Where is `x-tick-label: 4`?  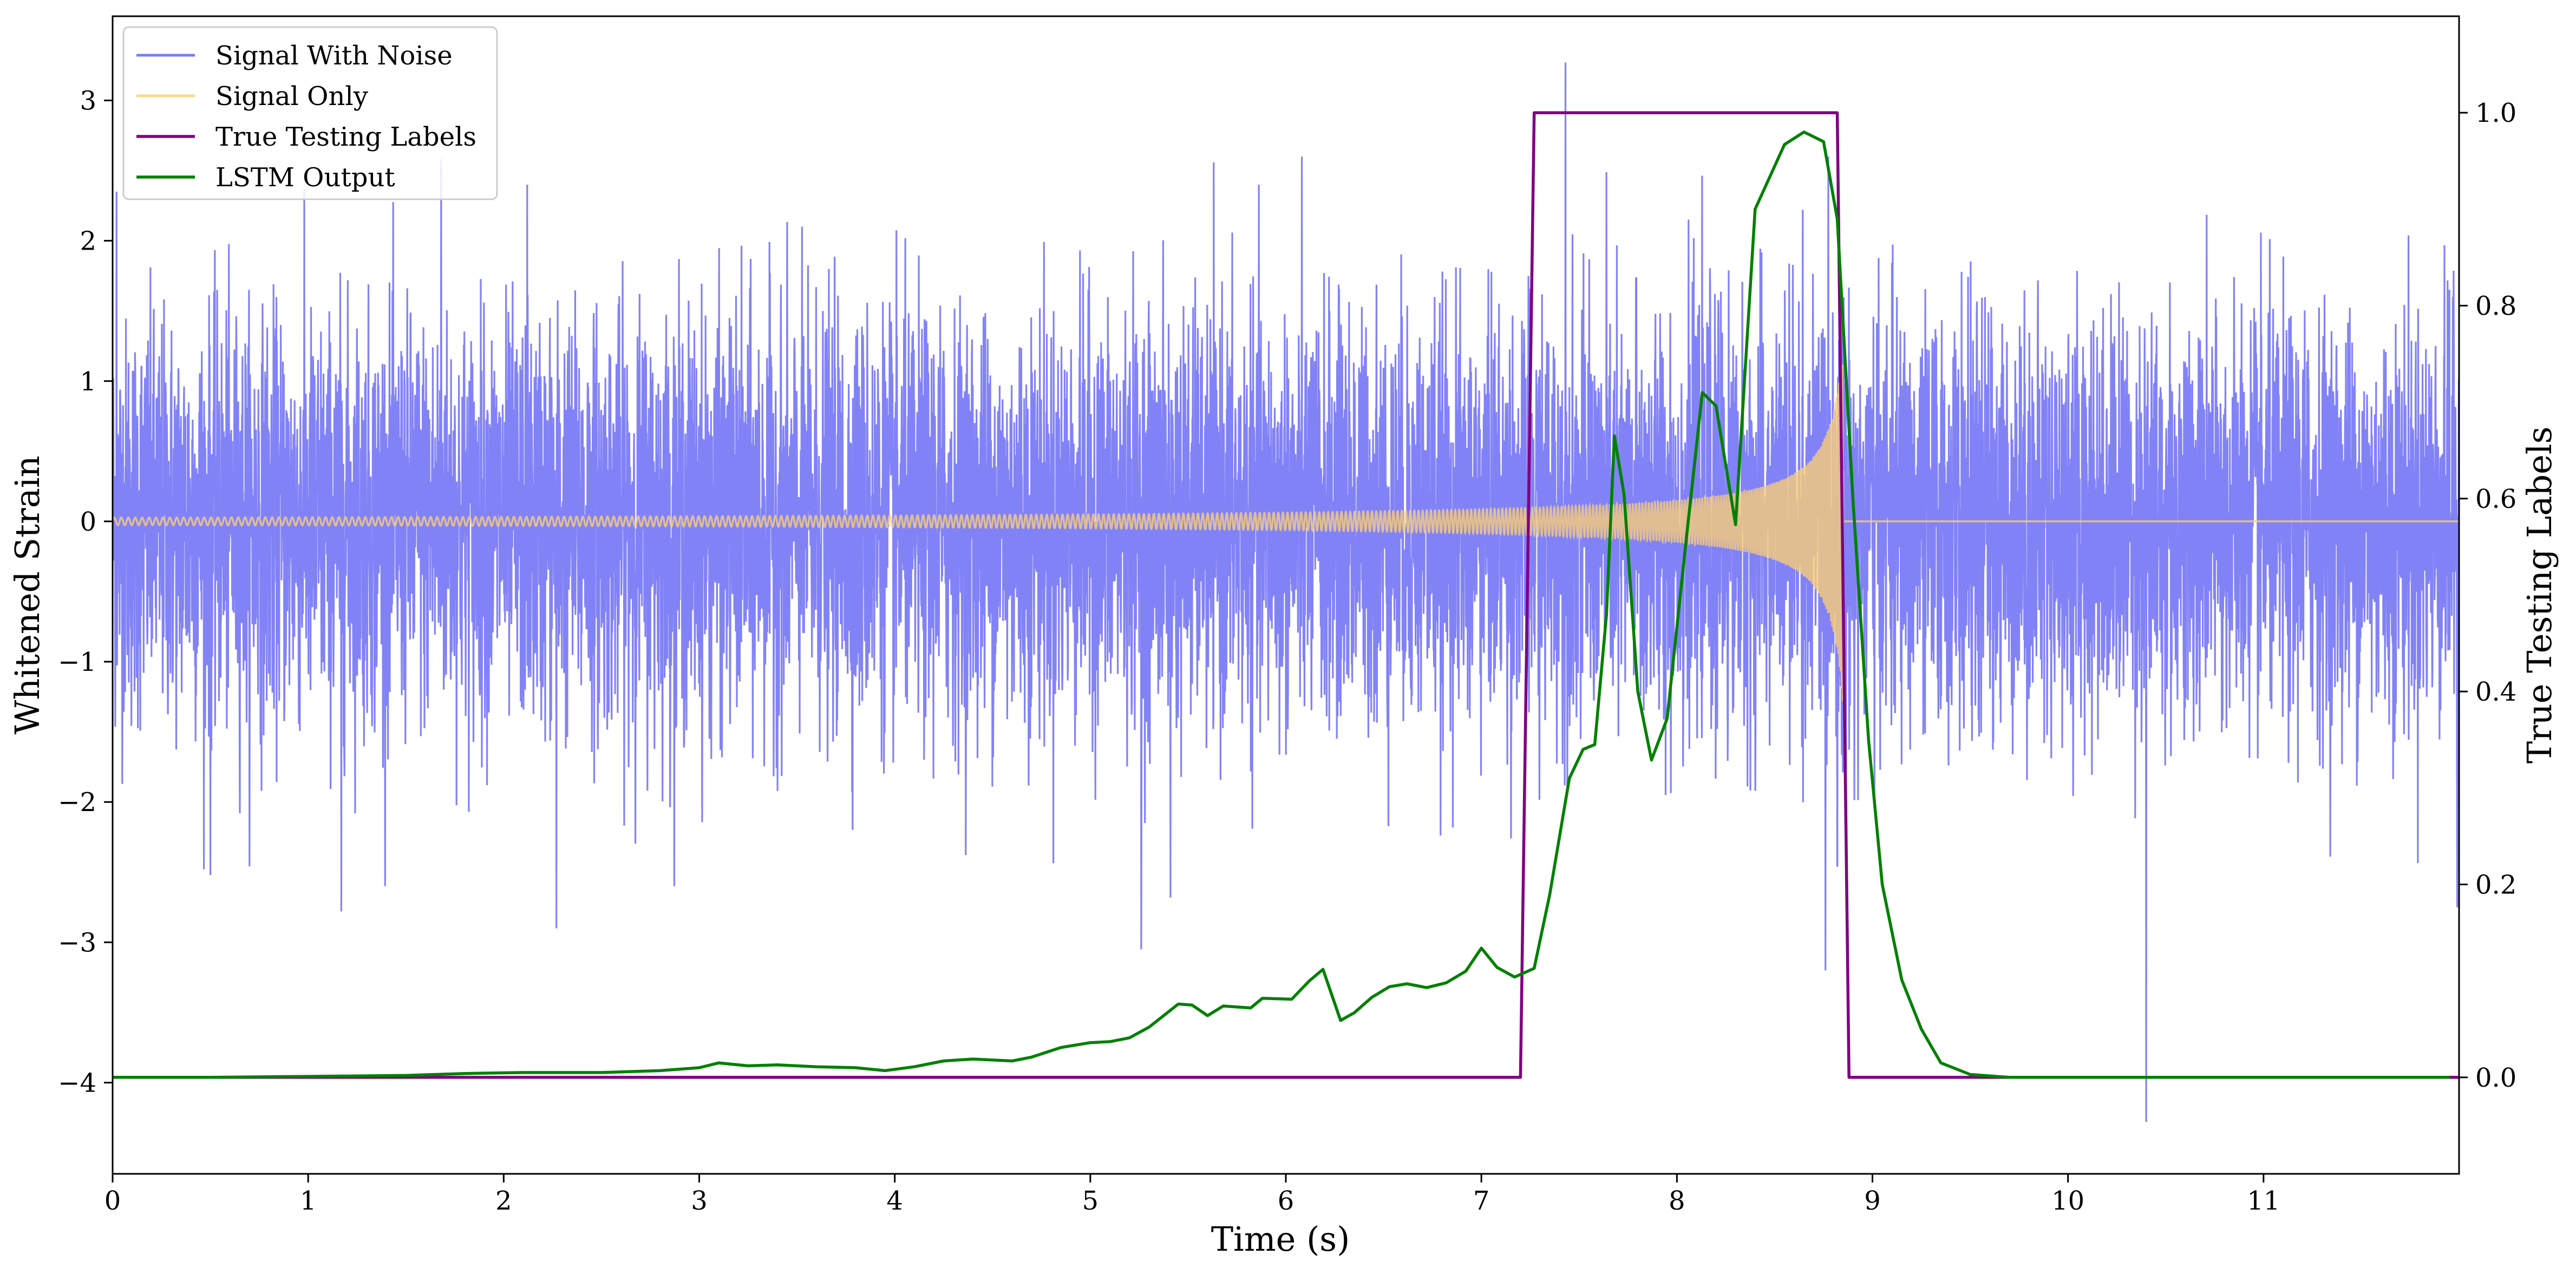 x-tick-label: 4 is located at coordinates (894, 1201).